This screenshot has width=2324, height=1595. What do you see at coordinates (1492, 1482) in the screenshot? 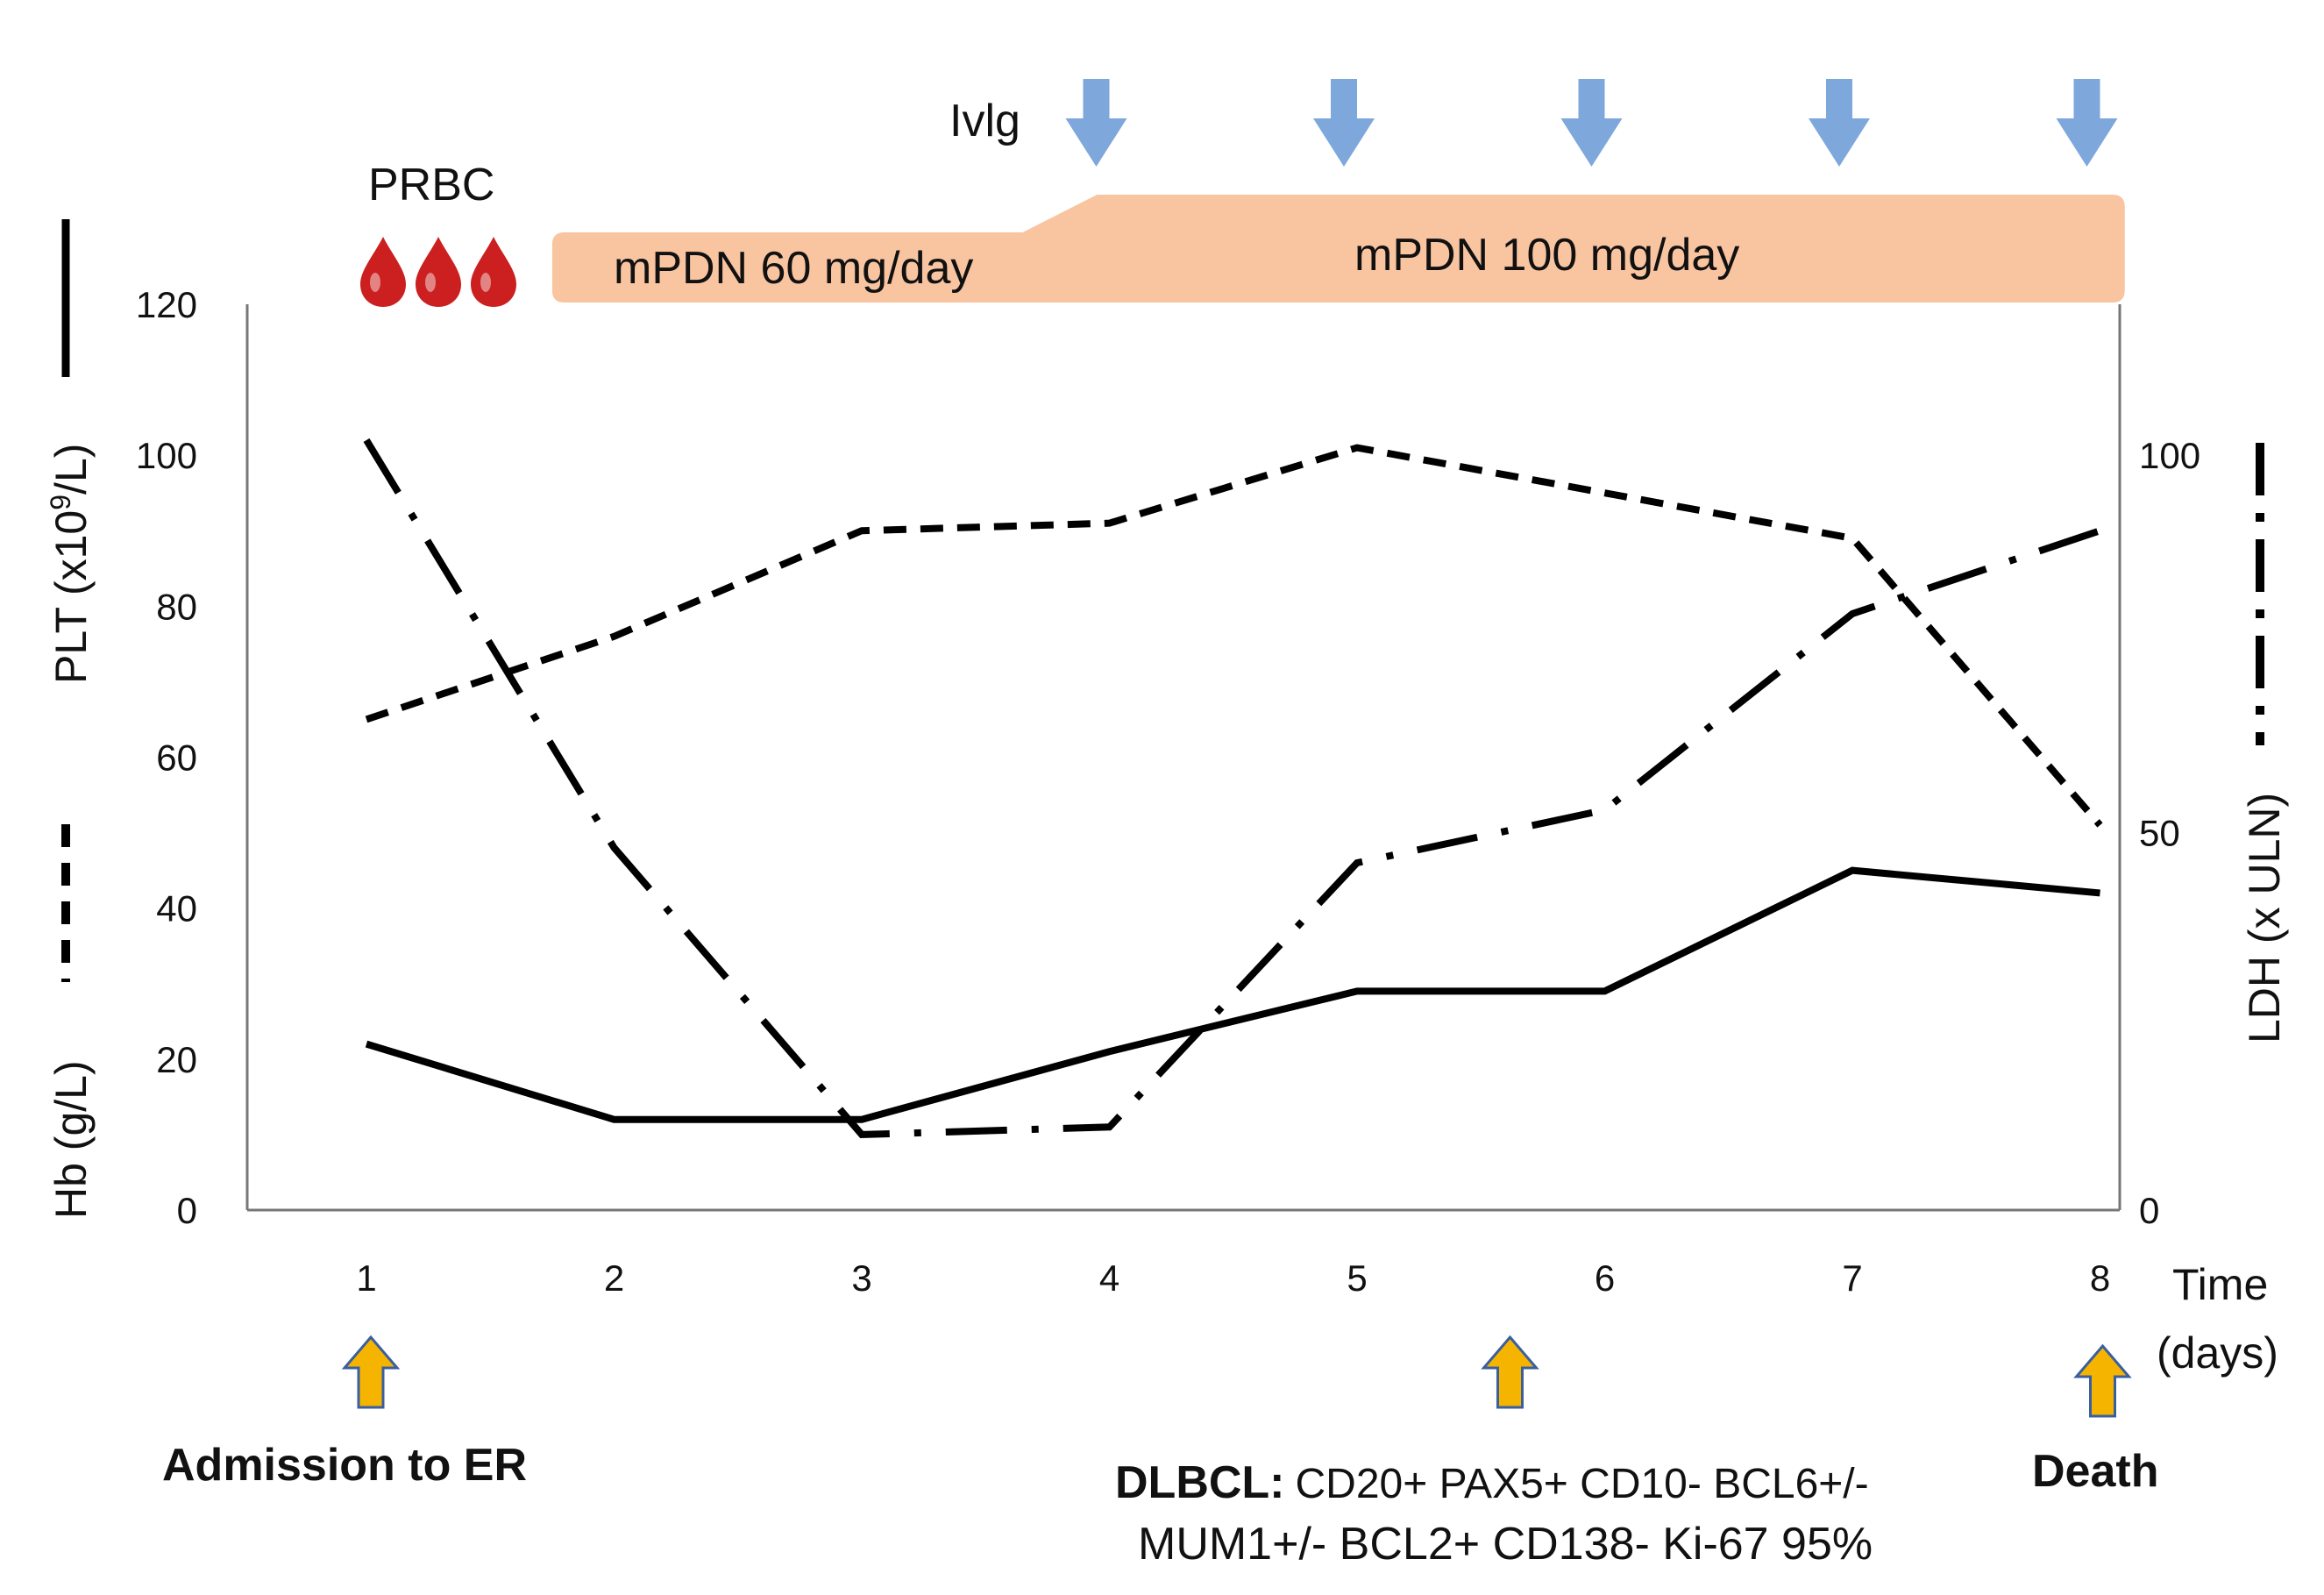
I see `dlbcl-label: DLBCL: CD20+ PAX5+ CD10- BCL6+/-` at bounding box center [1492, 1482].